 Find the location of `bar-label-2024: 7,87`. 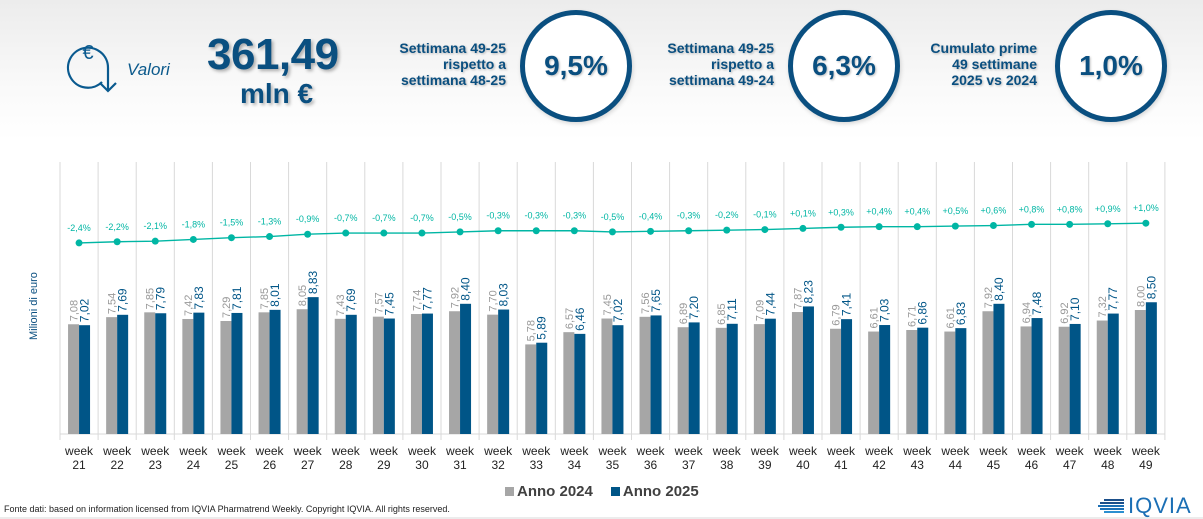

bar-label-2024: 7,87 is located at coordinates (798, 298).